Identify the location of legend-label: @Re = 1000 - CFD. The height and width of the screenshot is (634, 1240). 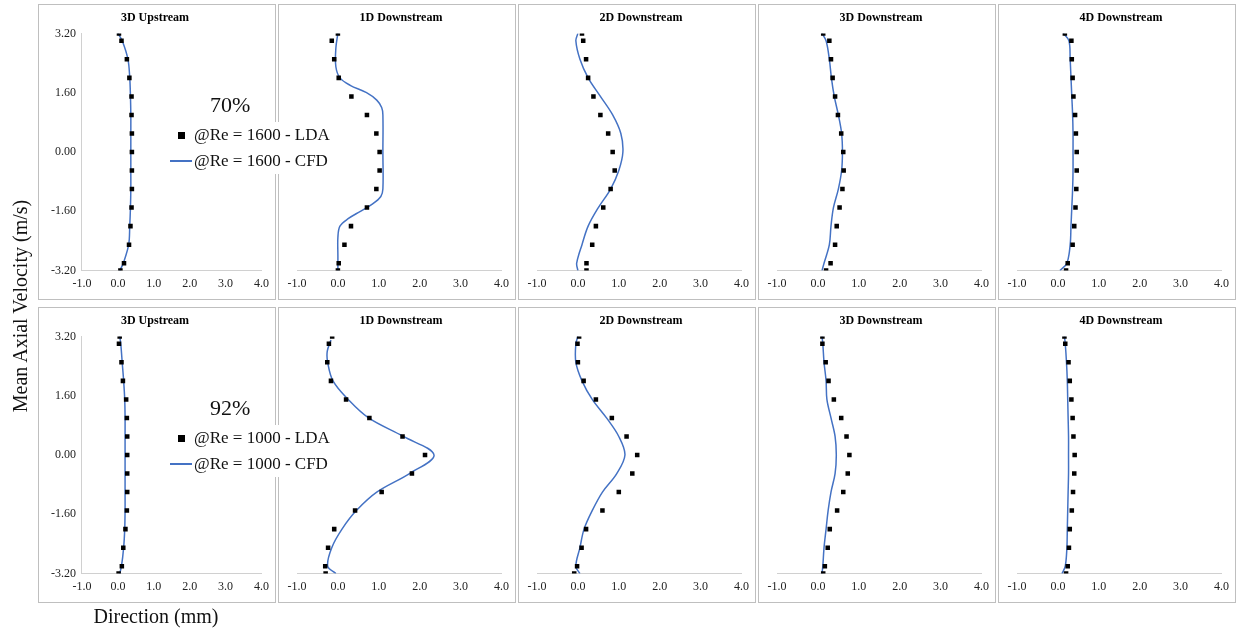
(261, 464).